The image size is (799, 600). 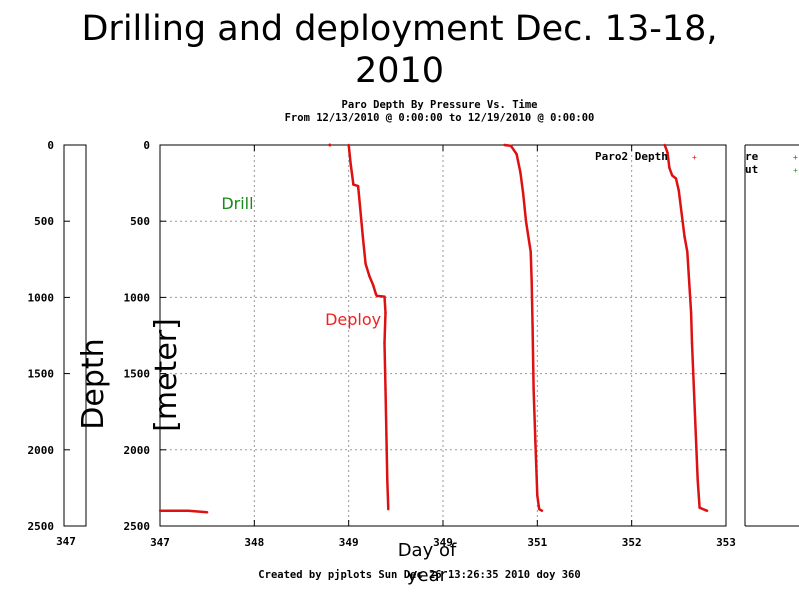 What do you see at coordinates (694, 157) in the screenshot?
I see `legend-marker: +` at bounding box center [694, 157].